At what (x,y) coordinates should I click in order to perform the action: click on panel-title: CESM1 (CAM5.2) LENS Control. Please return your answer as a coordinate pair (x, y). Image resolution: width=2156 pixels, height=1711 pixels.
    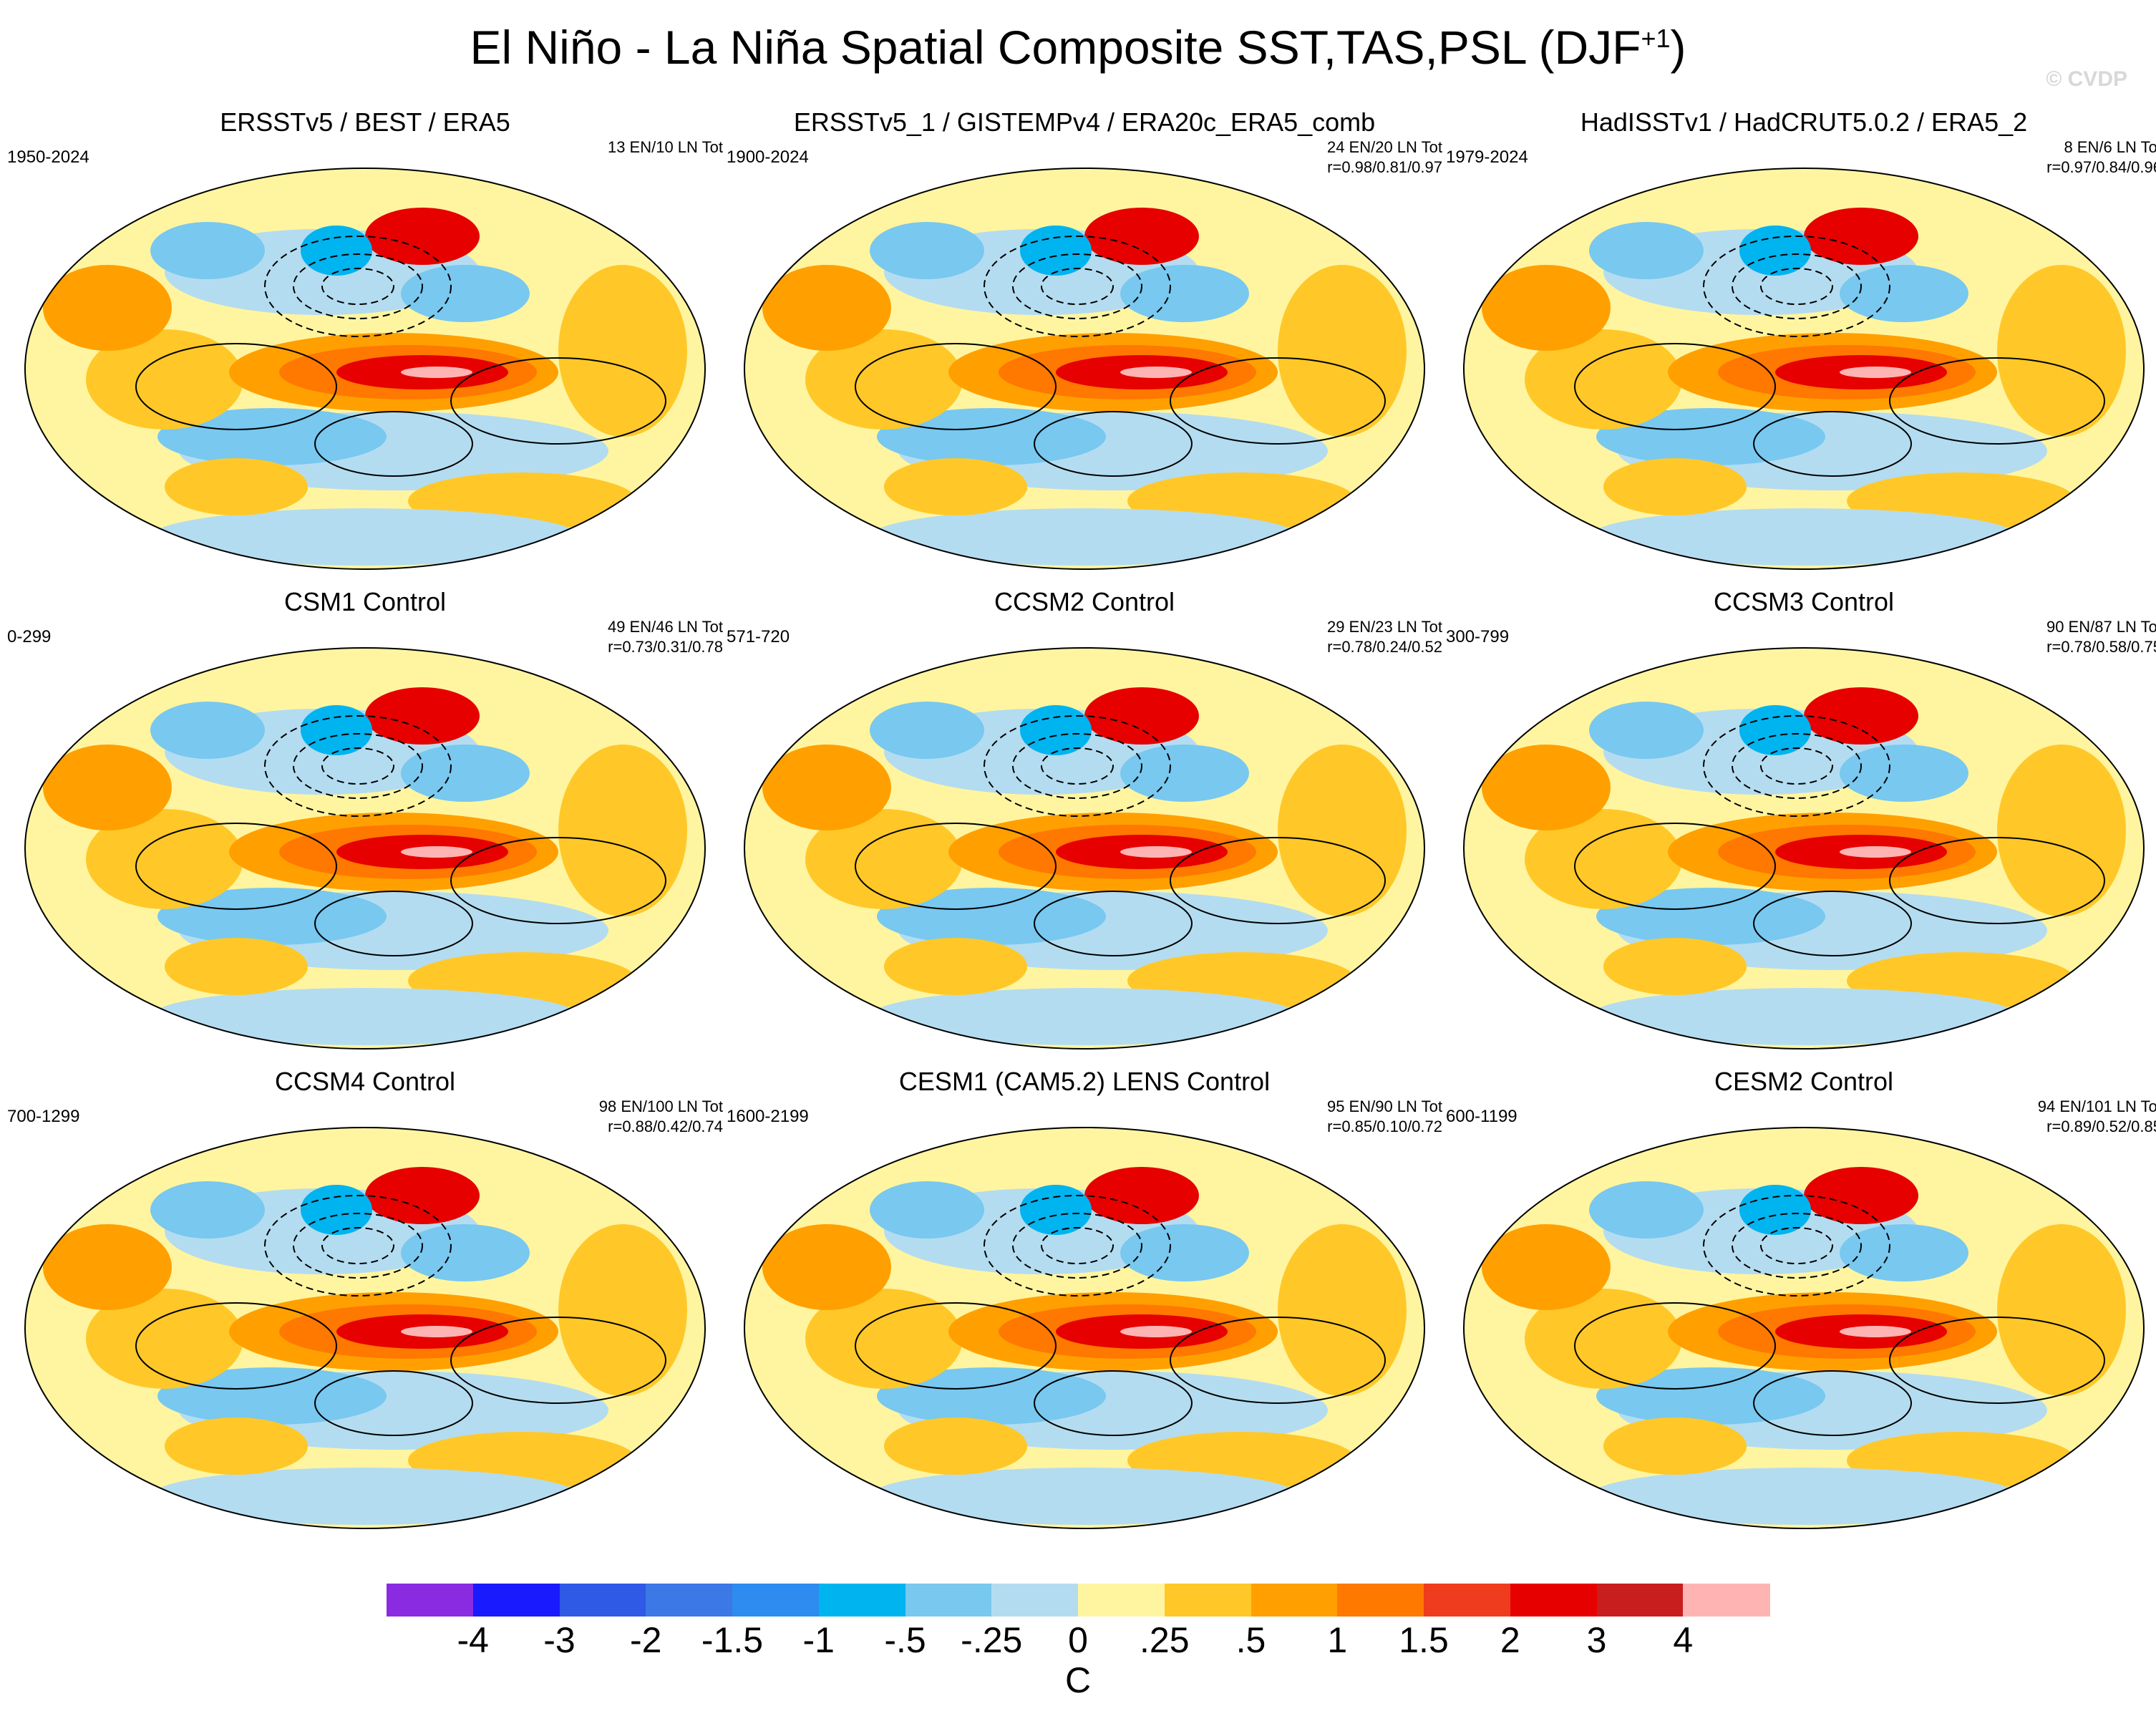
    Looking at the image, I should click on (1084, 1081).